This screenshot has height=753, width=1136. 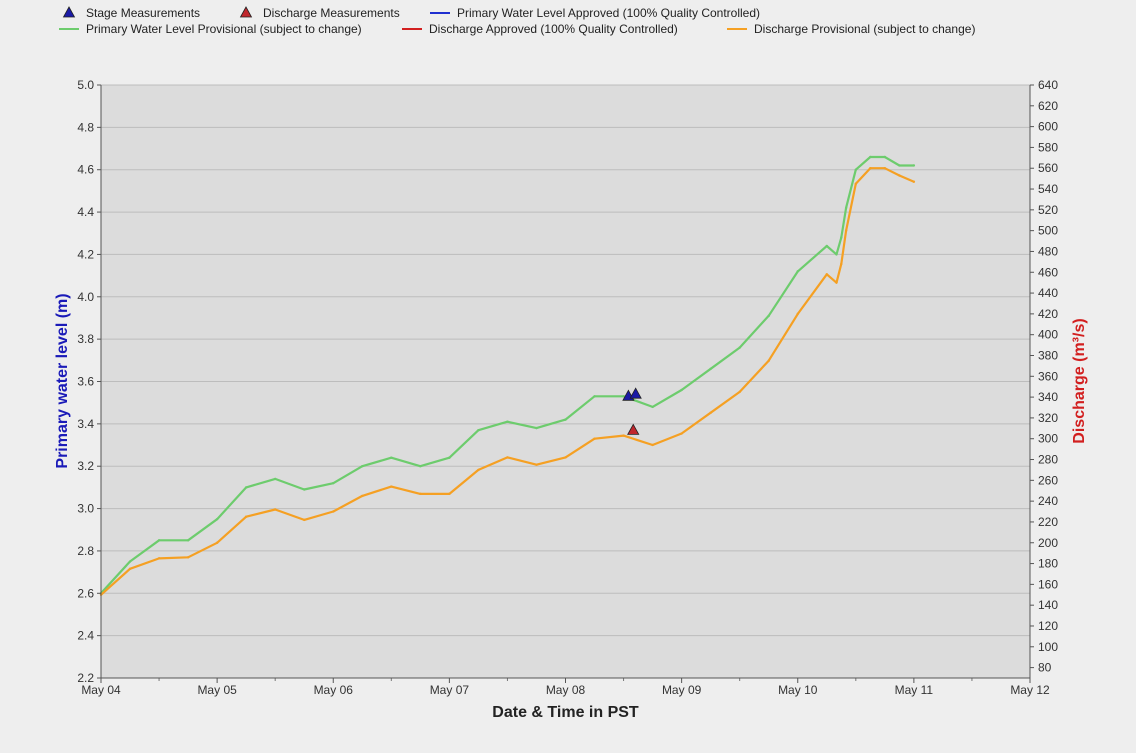 I want to click on y-left-tick-label: 4.4, so click(x=85, y=212).